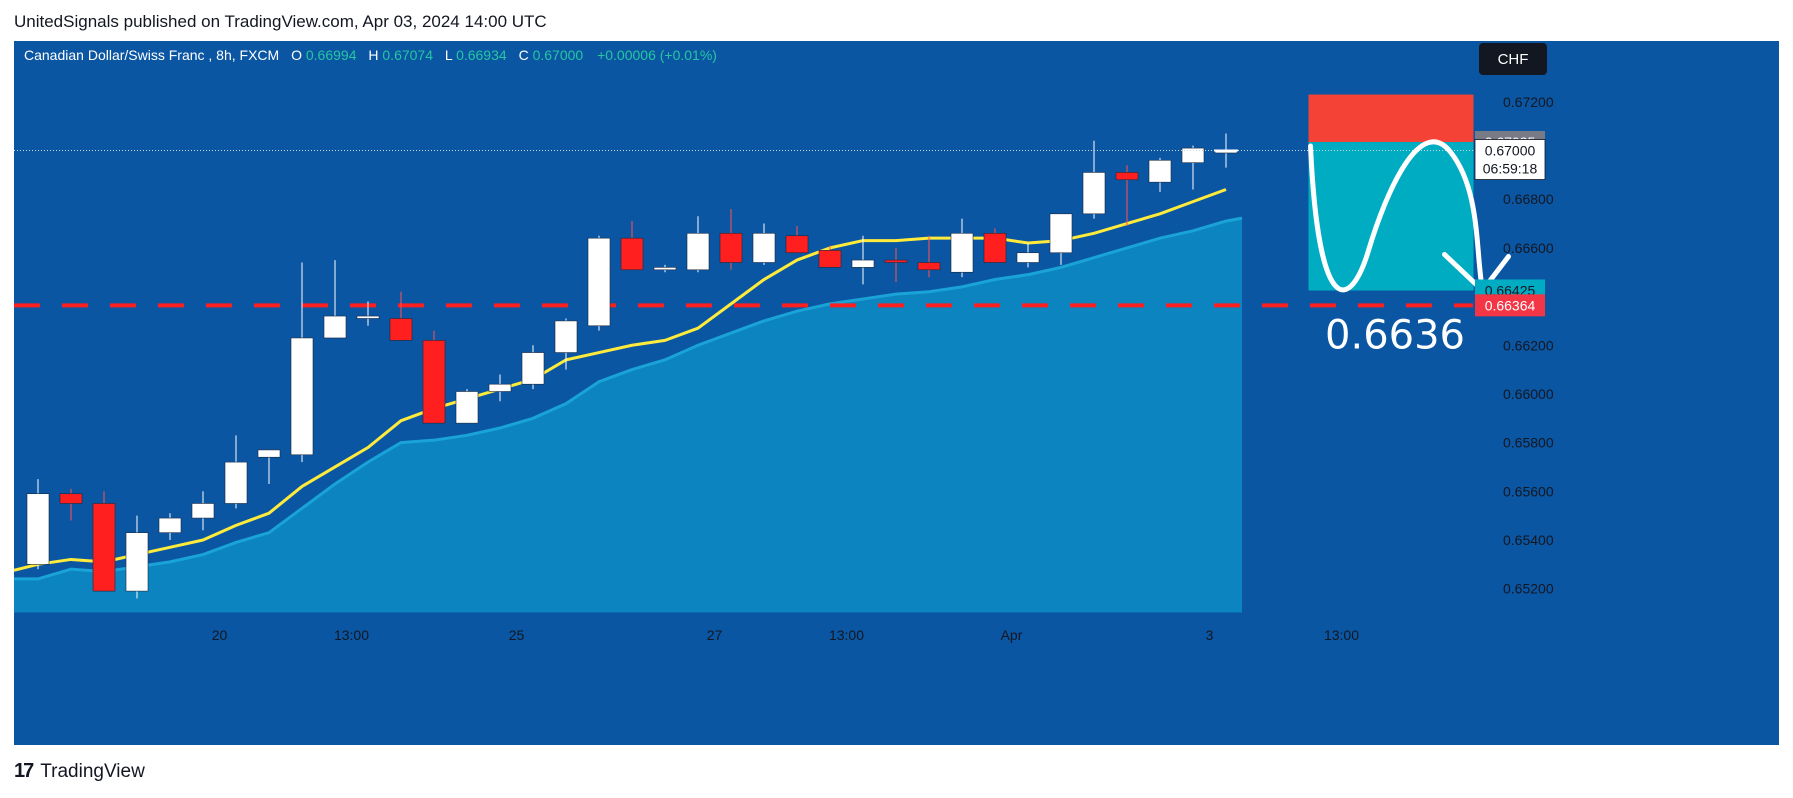 The width and height of the screenshot is (1793, 798). Describe the element at coordinates (1210, 635) in the screenshot. I see `x-tick-label: 3` at that location.